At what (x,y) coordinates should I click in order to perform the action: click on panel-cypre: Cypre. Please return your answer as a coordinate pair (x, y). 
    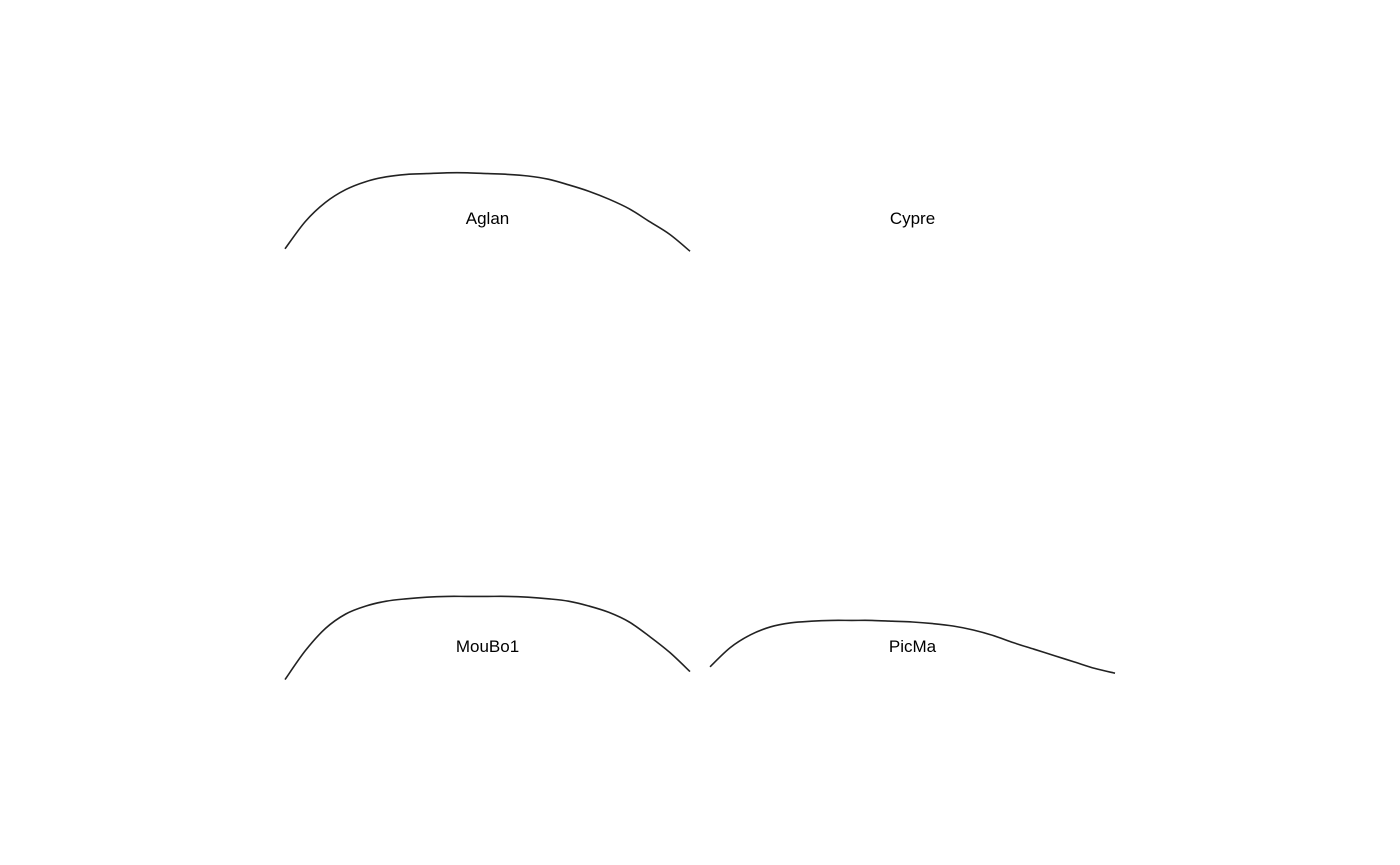
    Looking at the image, I should click on (912, 218).